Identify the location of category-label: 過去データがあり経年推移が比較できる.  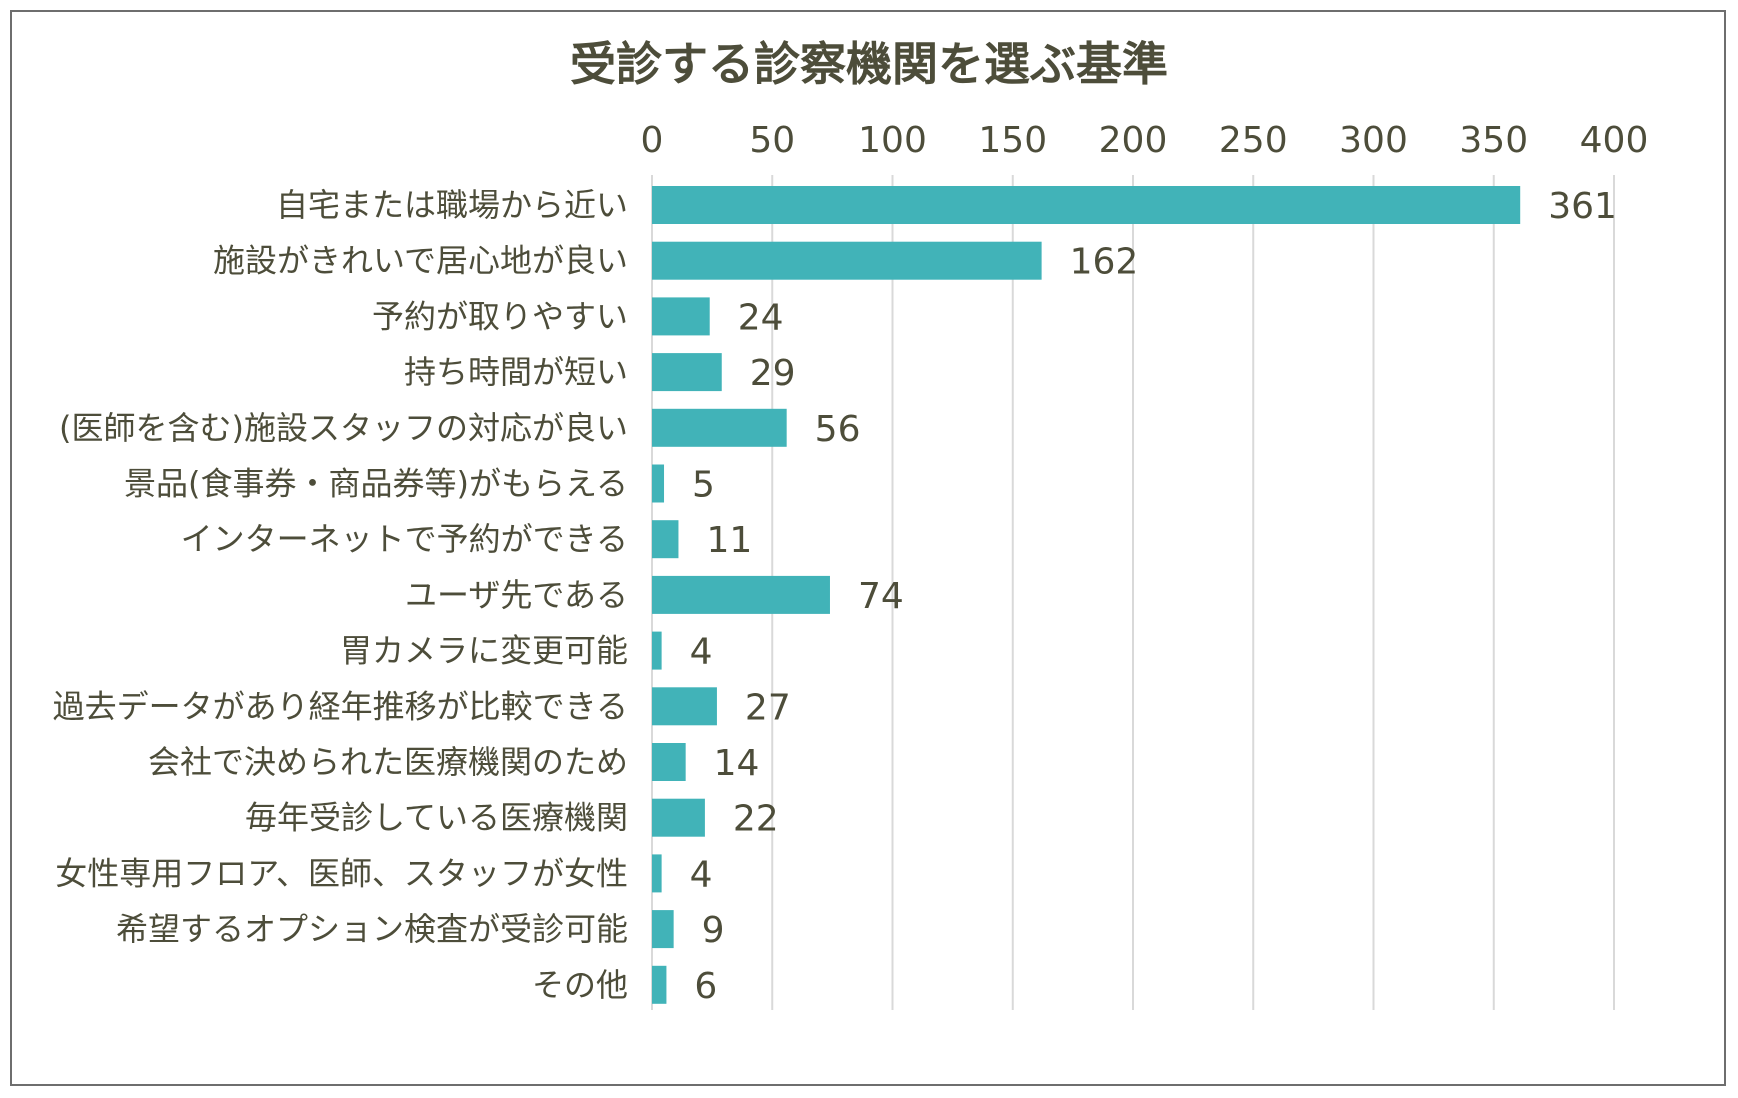
(340, 706).